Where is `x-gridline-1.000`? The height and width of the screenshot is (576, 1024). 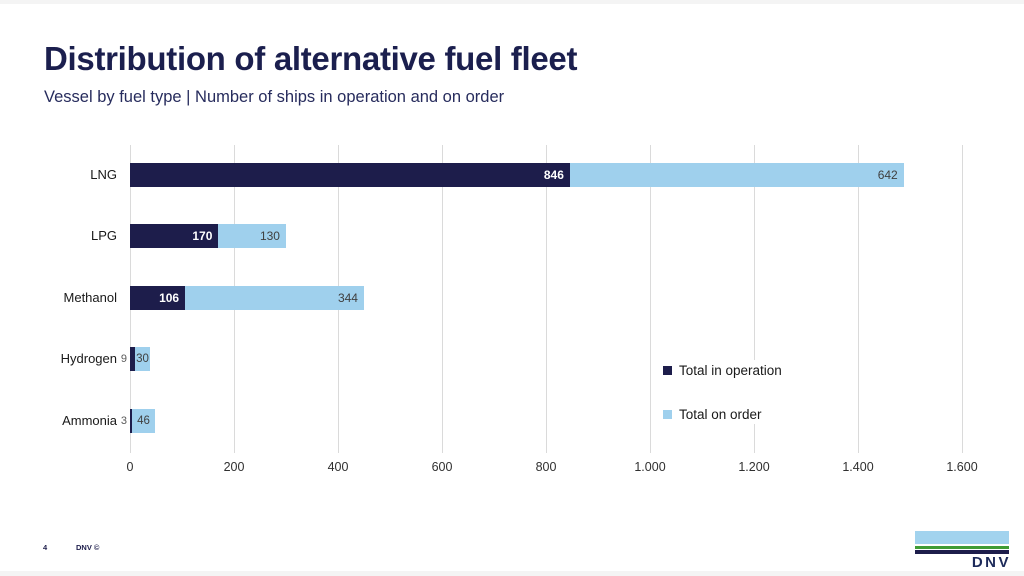 x-gridline-1.000 is located at coordinates (650, 299).